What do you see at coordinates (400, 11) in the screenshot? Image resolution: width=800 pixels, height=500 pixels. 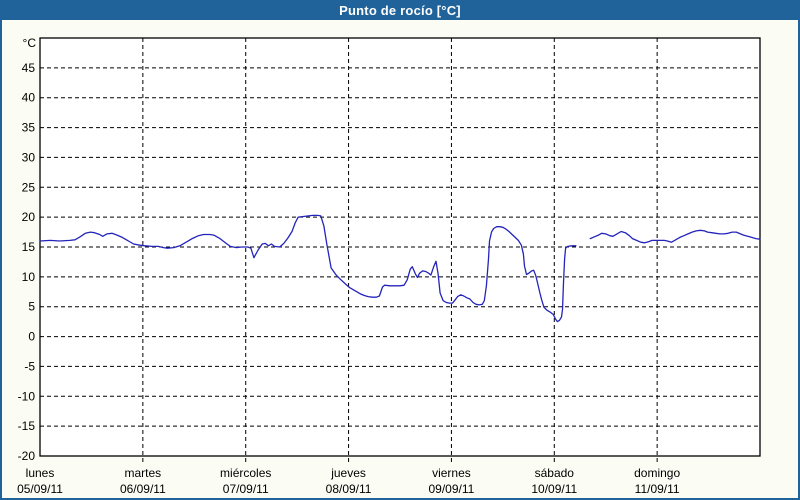 I see `chart-title: Punto de rocío [°C]` at bounding box center [400, 11].